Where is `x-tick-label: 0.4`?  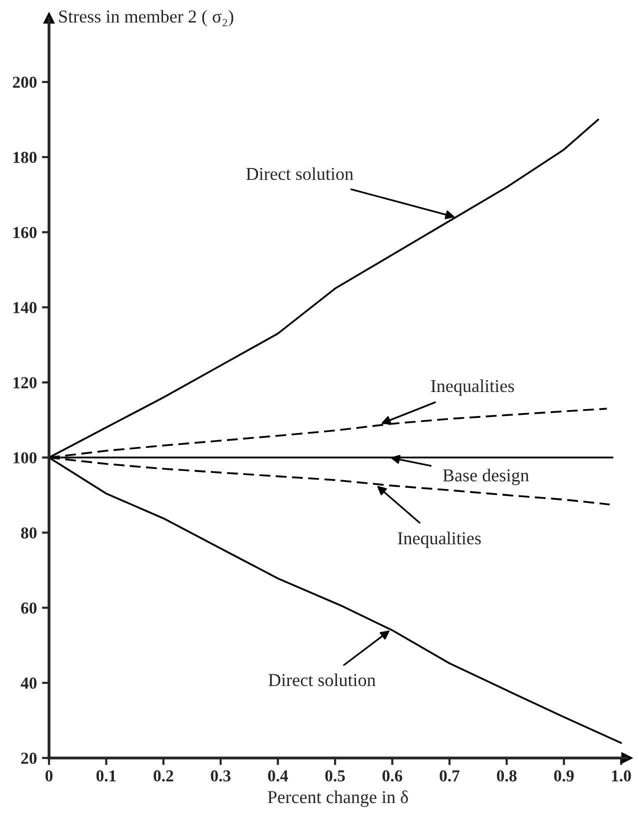
x-tick-label: 0.4 is located at coordinates (278, 776).